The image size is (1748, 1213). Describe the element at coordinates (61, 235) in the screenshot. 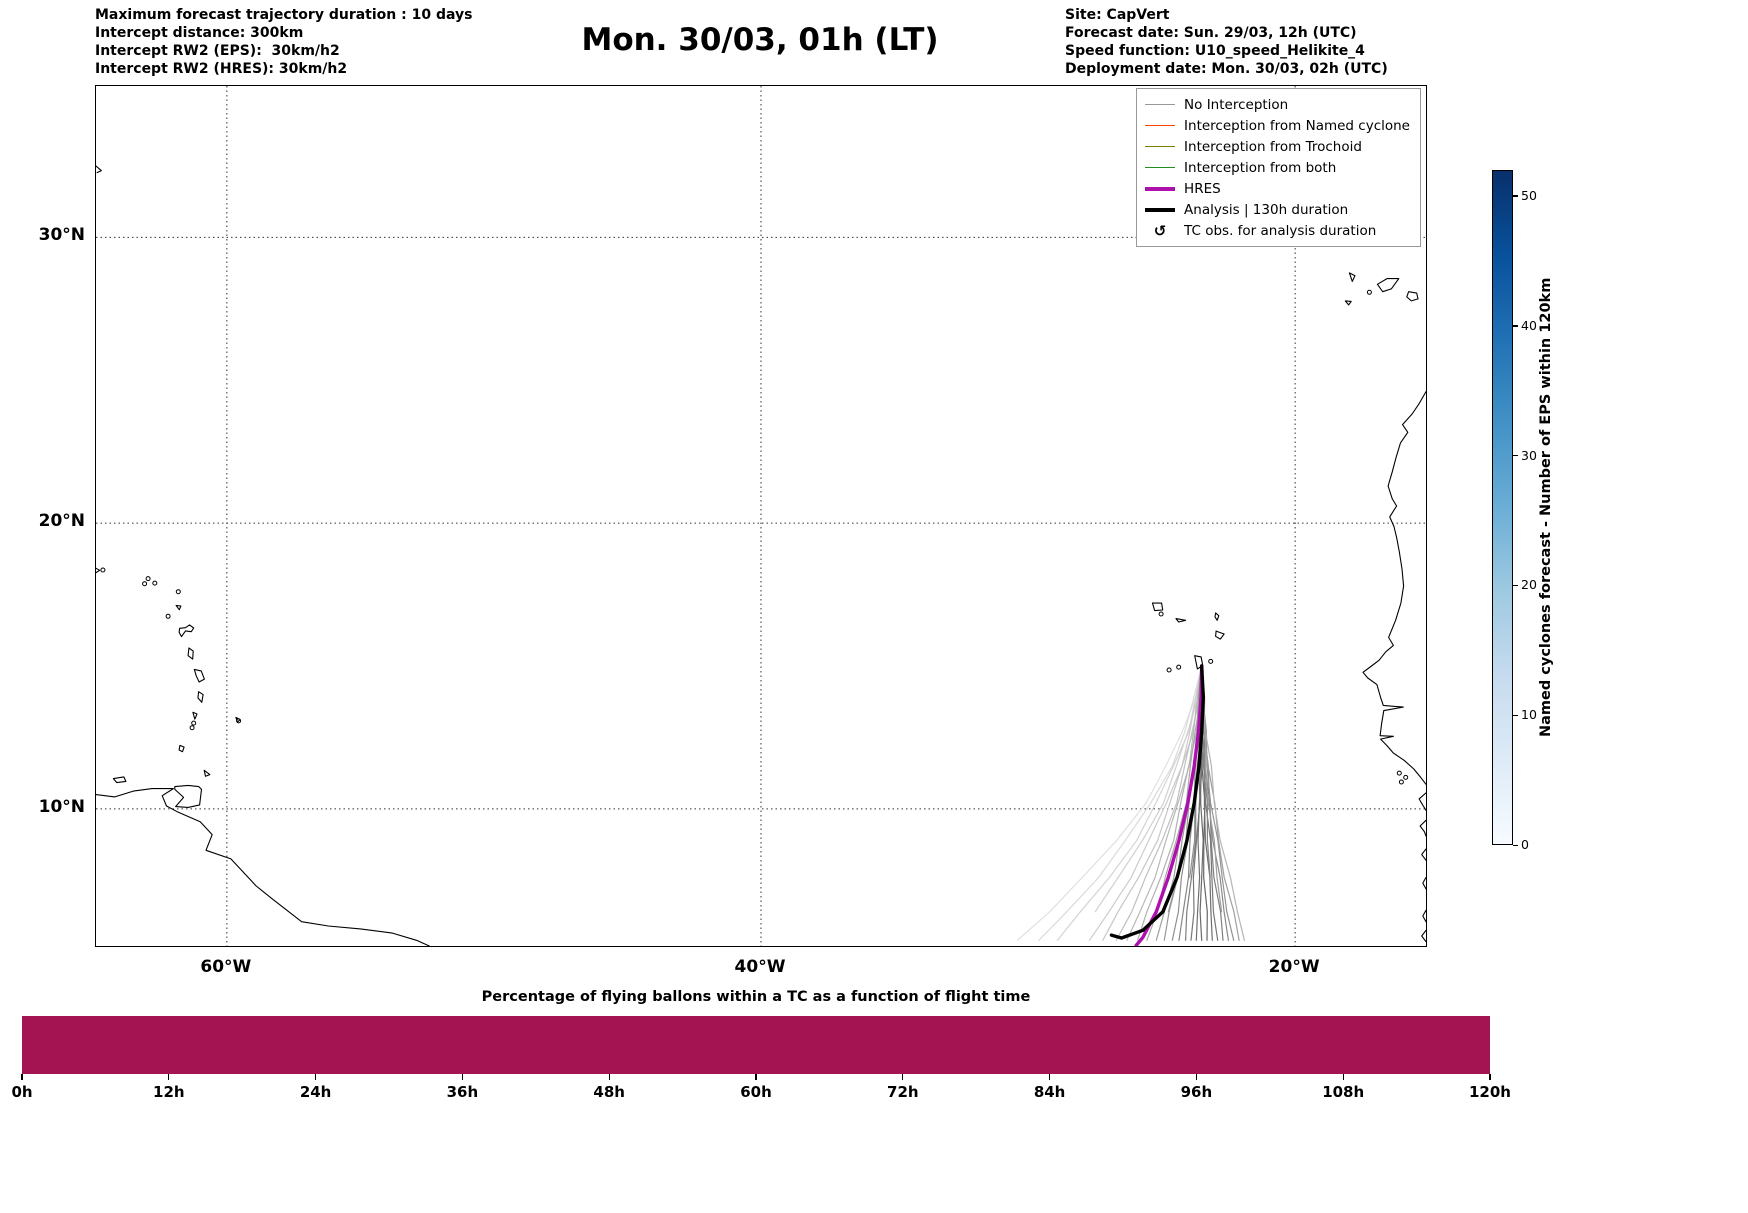

I see `lat-tick-label: 30°N` at that location.